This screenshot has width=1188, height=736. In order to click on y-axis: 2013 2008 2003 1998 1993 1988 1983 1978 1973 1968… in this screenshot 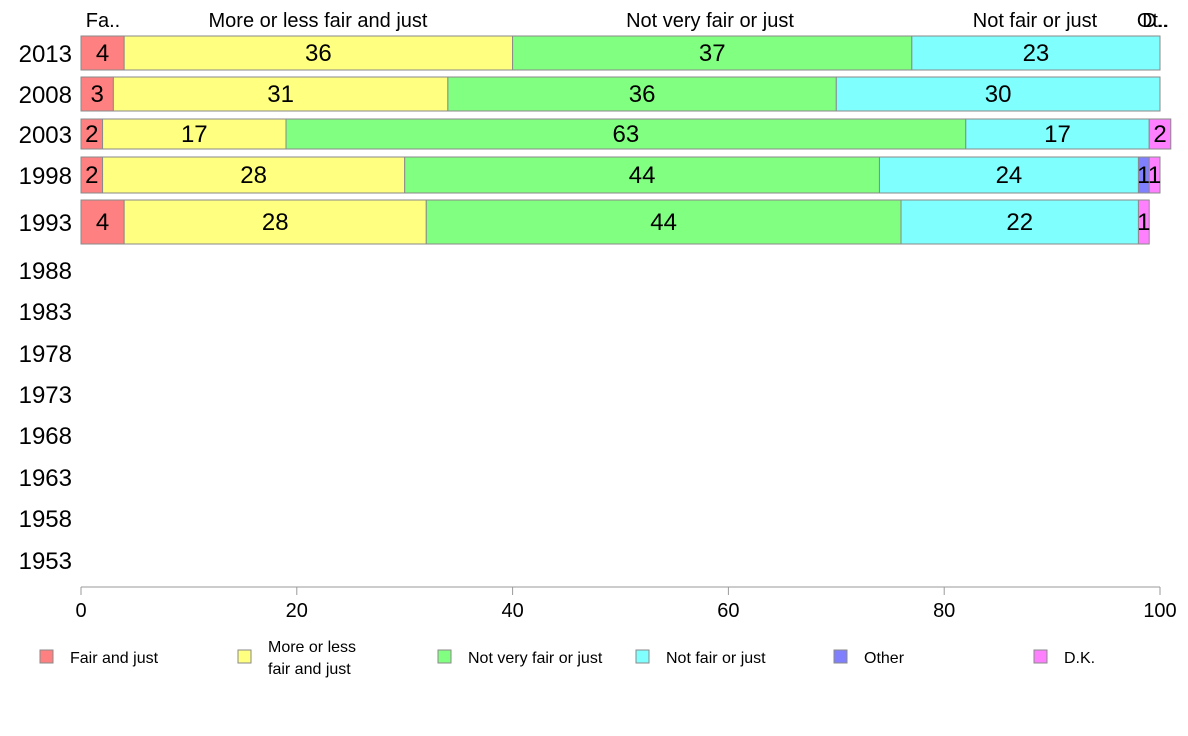, I will do `click(45, 308)`.